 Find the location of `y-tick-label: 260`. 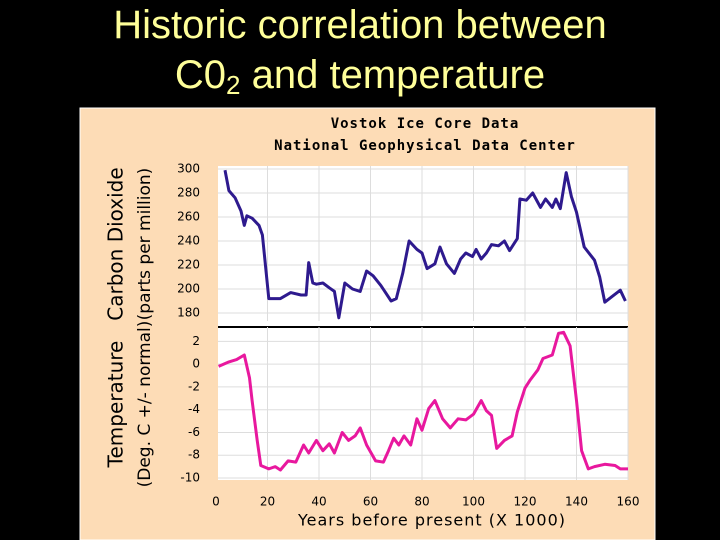

y-tick-label: 260 is located at coordinates (188, 217).